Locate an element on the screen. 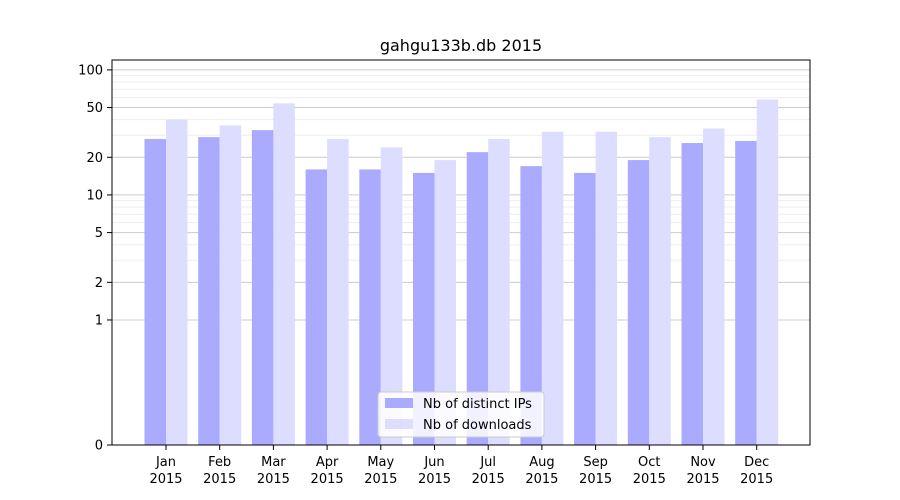  x-tick-label: Jan is located at coordinates (165, 462).